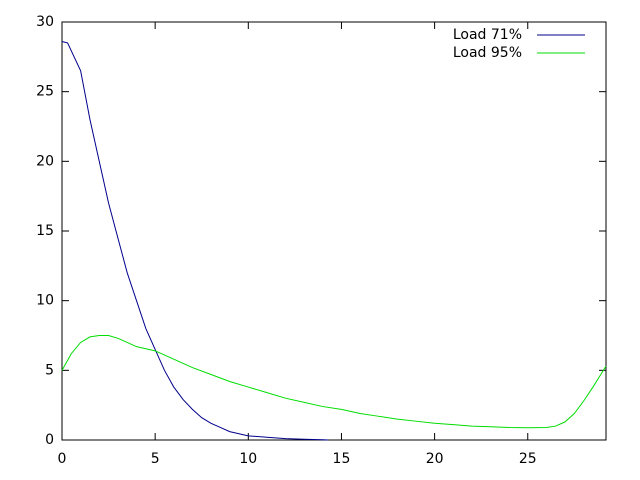  What do you see at coordinates (49, 440) in the screenshot?
I see `y-tick-label: 0` at bounding box center [49, 440].